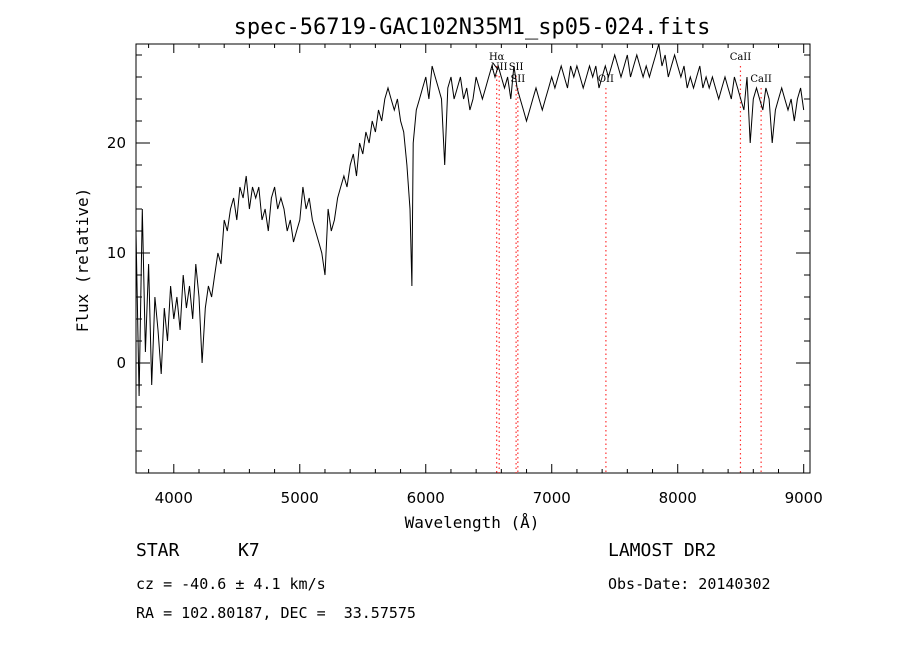  What do you see at coordinates (300, 498) in the screenshot?
I see `x-tick-label: 5000` at bounding box center [300, 498].